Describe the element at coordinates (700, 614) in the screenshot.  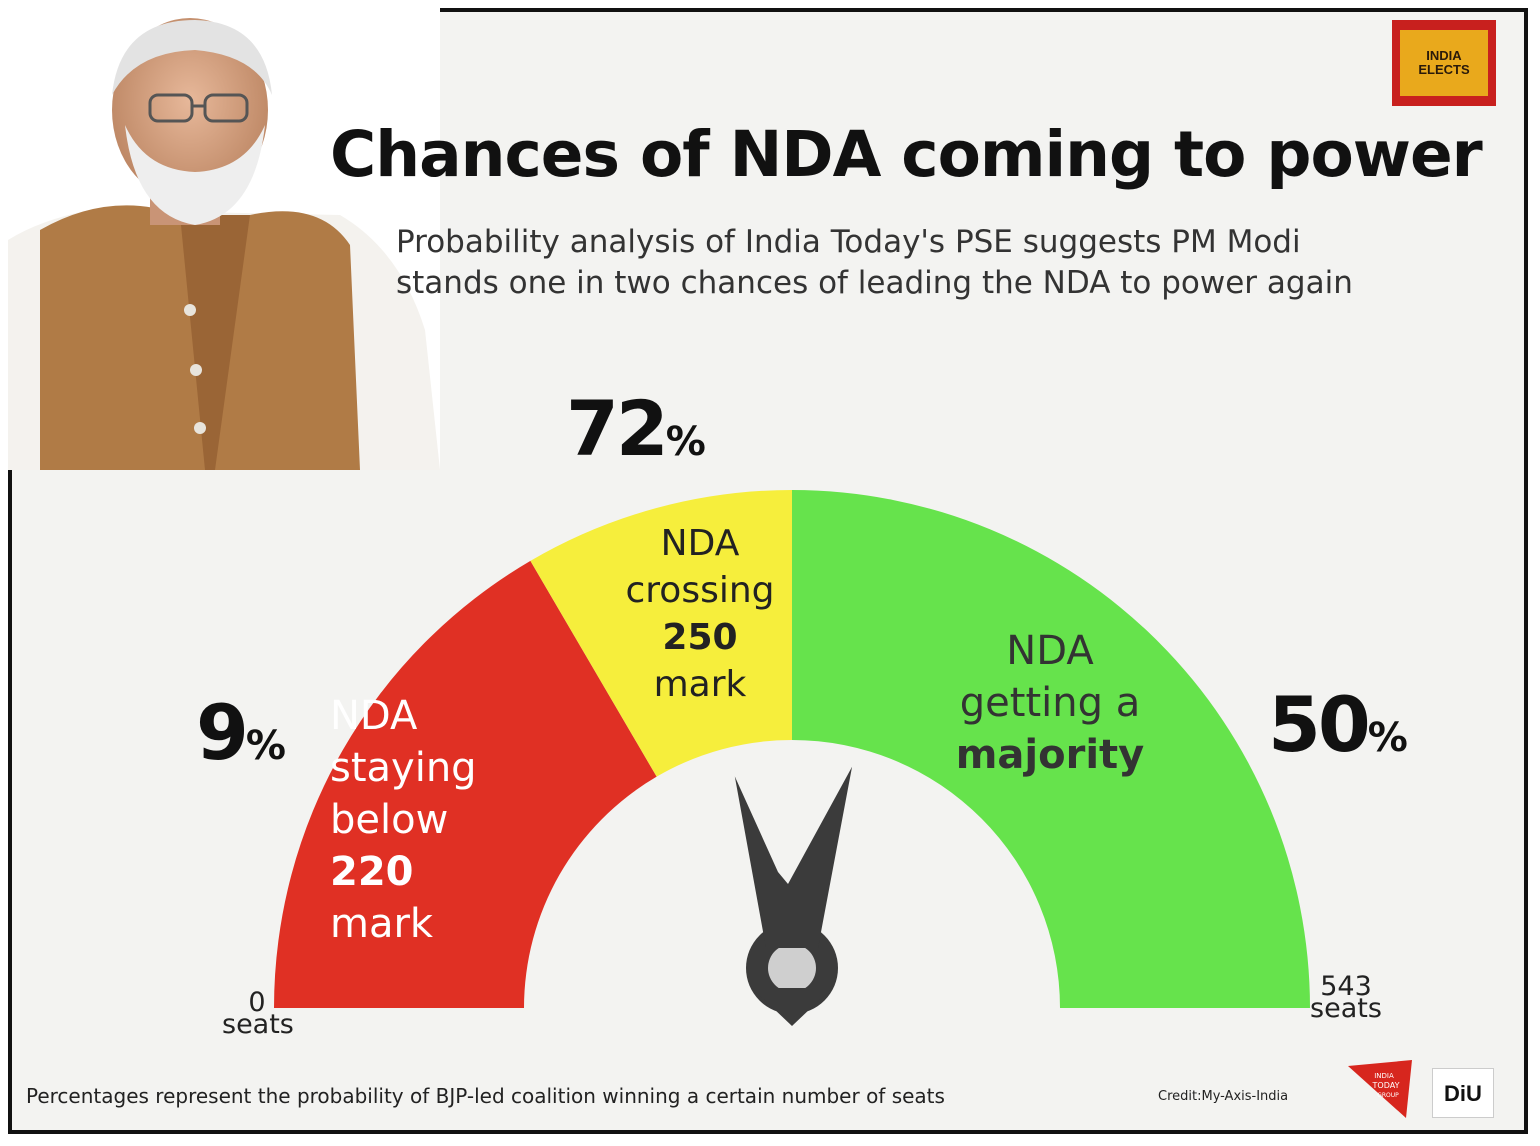
I see `segment-label-2: NDA crossing 250 mark` at that location.